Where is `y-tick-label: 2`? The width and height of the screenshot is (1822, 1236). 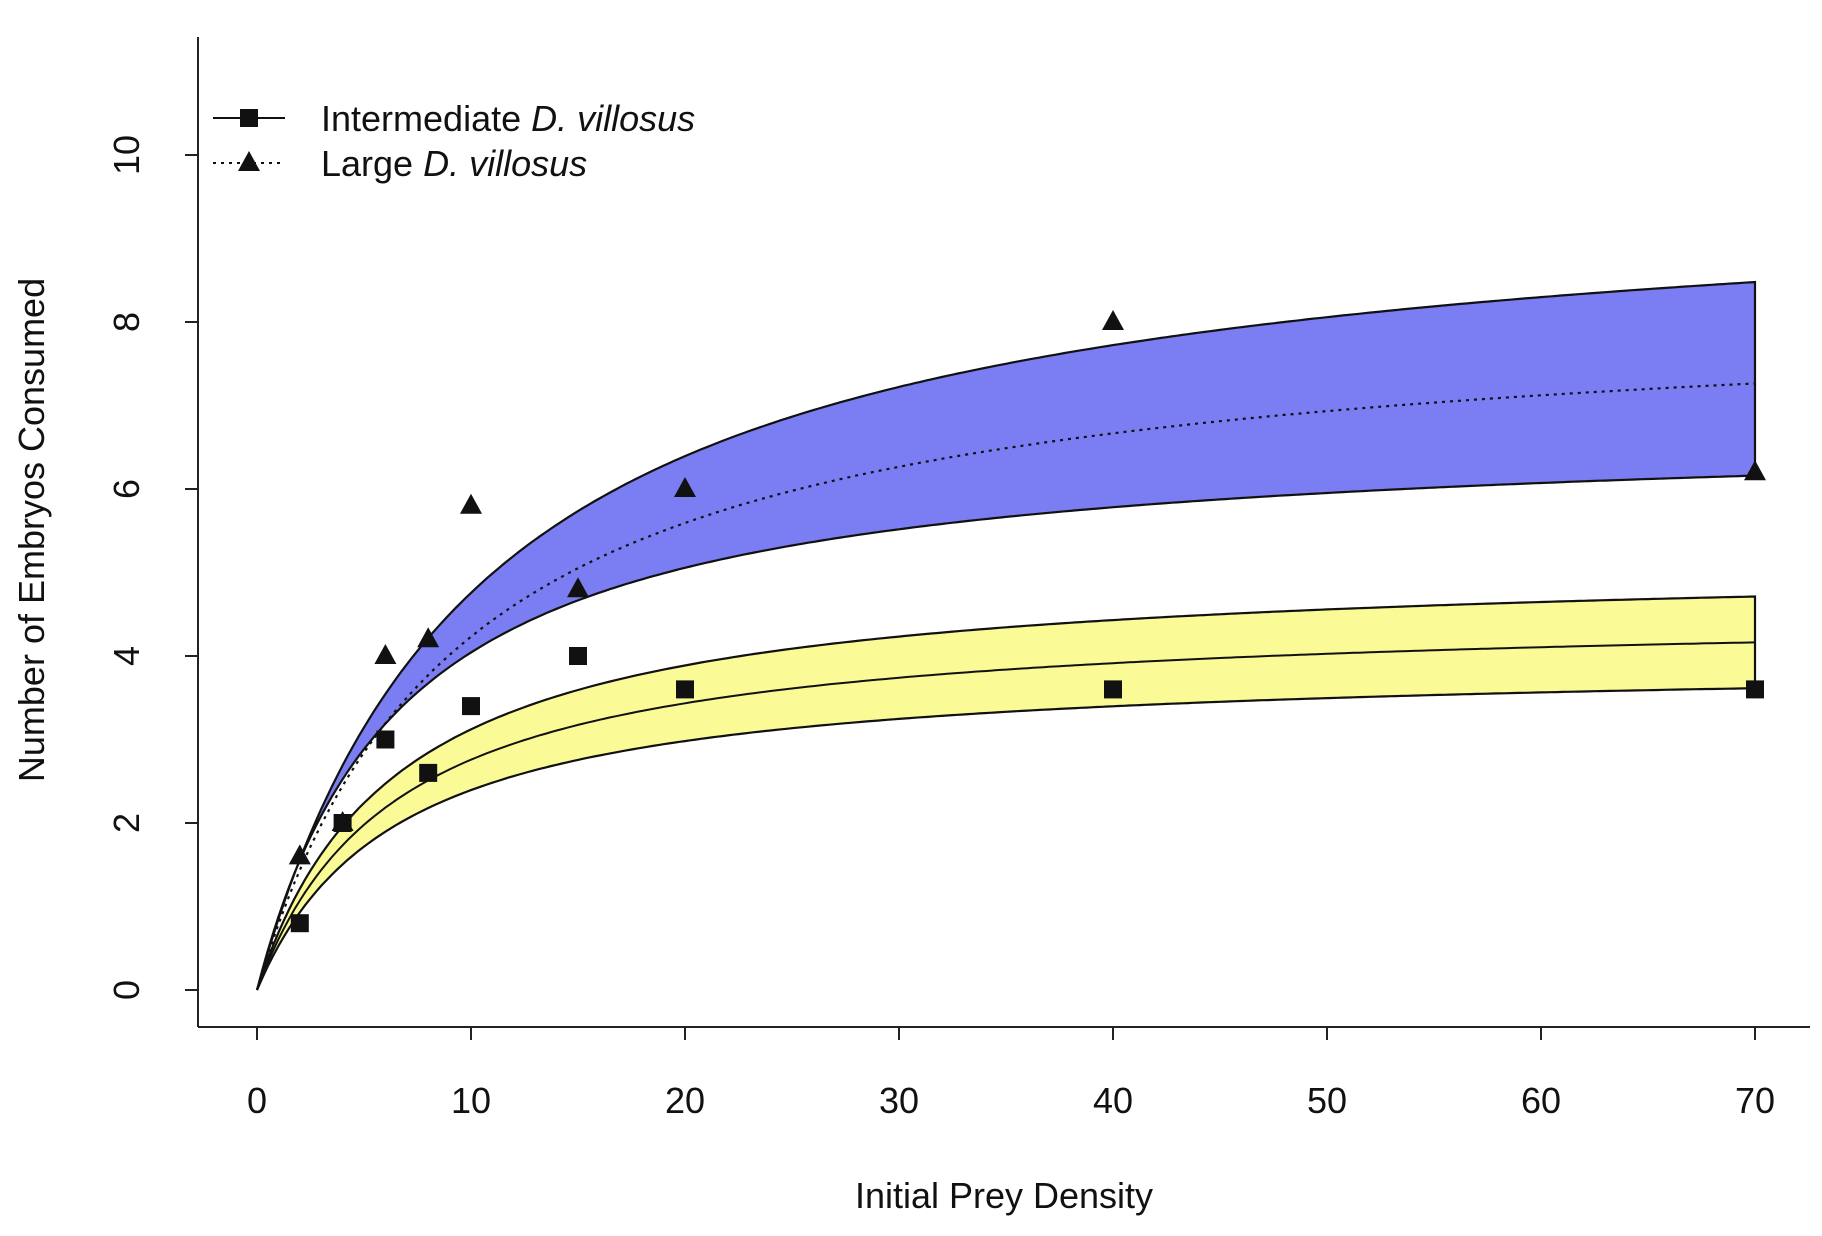 y-tick-label: 2 is located at coordinates (126, 823).